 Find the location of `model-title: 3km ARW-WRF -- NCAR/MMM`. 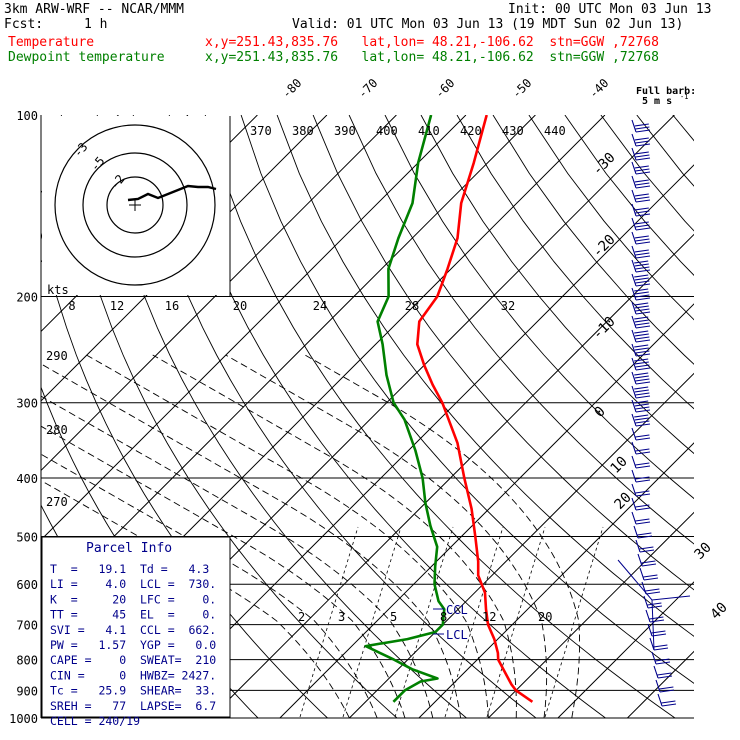

model-title: 3km ARW-WRF -- NCAR/MMM is located at coordinates (94, 9).